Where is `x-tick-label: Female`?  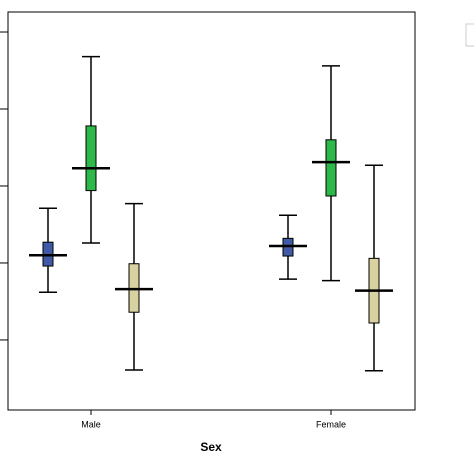
x-tick-label: Female is located at coordinates (331, 424).